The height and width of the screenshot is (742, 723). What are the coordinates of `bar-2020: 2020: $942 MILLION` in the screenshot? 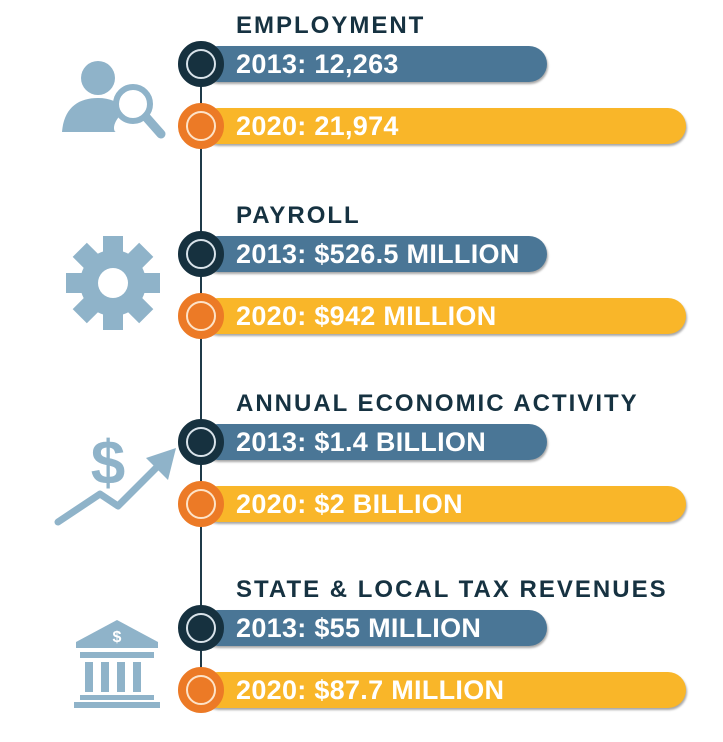 It's located at (443, 316).